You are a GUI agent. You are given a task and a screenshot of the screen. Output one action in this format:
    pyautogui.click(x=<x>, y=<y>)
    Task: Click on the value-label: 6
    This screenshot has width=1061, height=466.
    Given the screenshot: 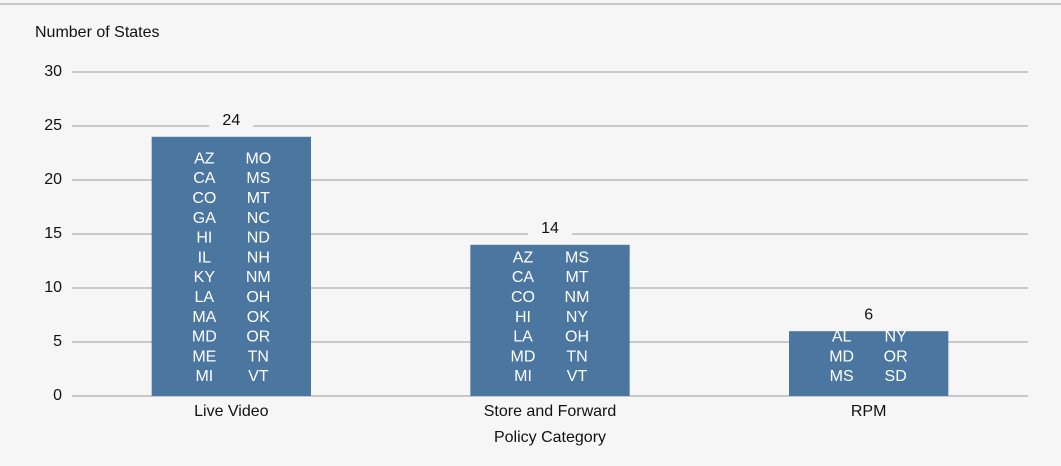 What is the action you would take?
    pyautogui.click(x=868, y=314)
    